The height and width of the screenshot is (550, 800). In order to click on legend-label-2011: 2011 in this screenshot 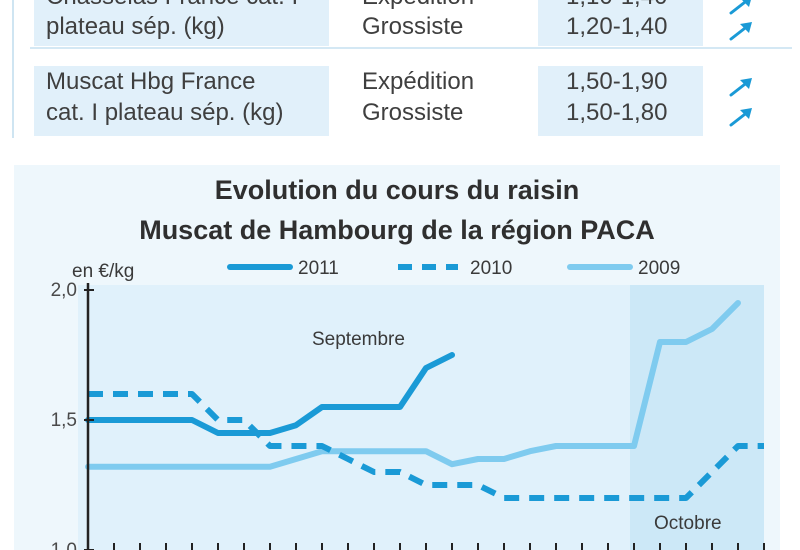, I will do `click(318, 268)`.